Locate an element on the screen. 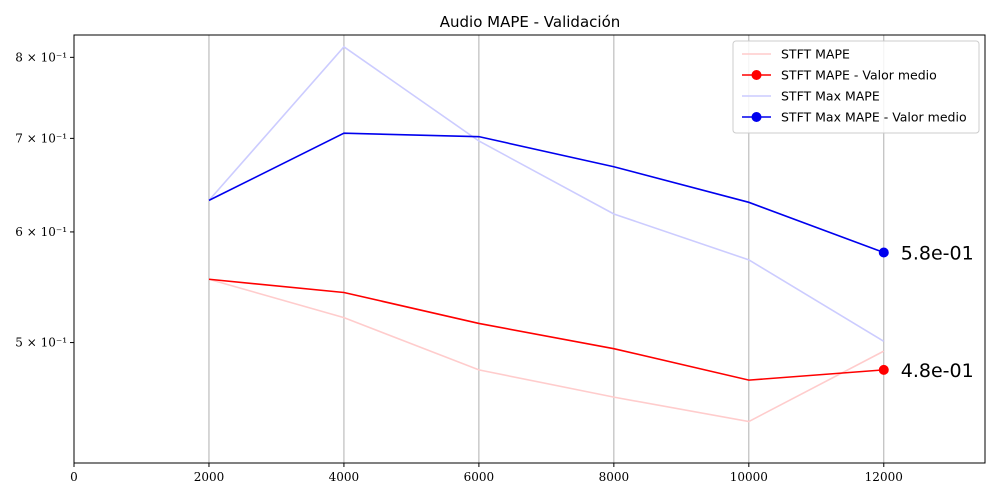 The image size is (1000, 500). legend-label: STFT MAPE - Valor medio is located at coordinates (859, 75).